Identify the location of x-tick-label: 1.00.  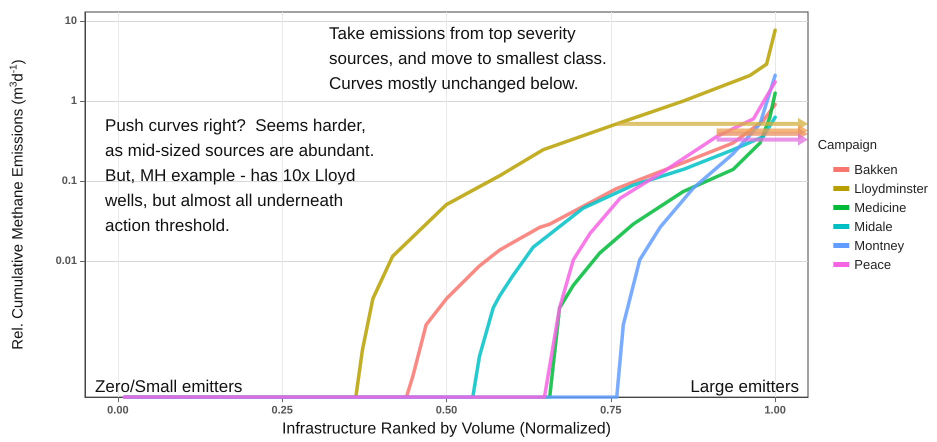
(775, 410).